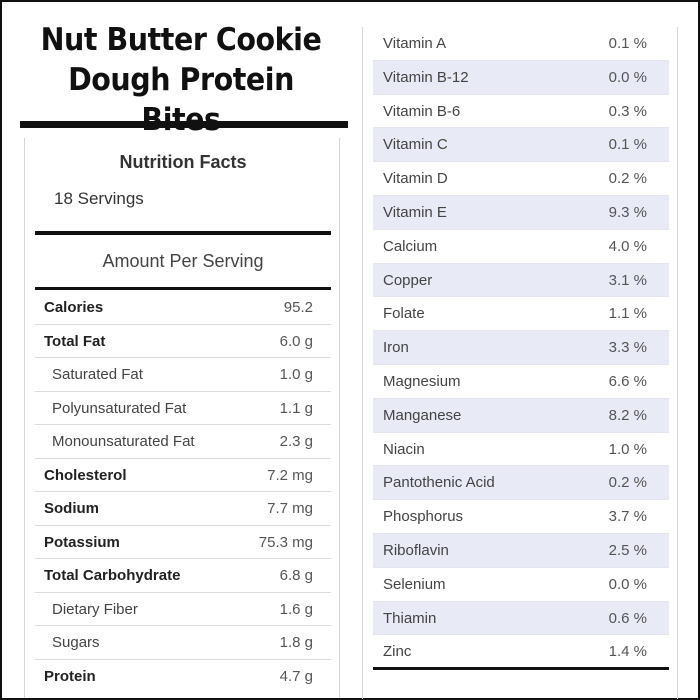  I want to click on vitamin-label: Vitamin B-12, so click(426, 77).